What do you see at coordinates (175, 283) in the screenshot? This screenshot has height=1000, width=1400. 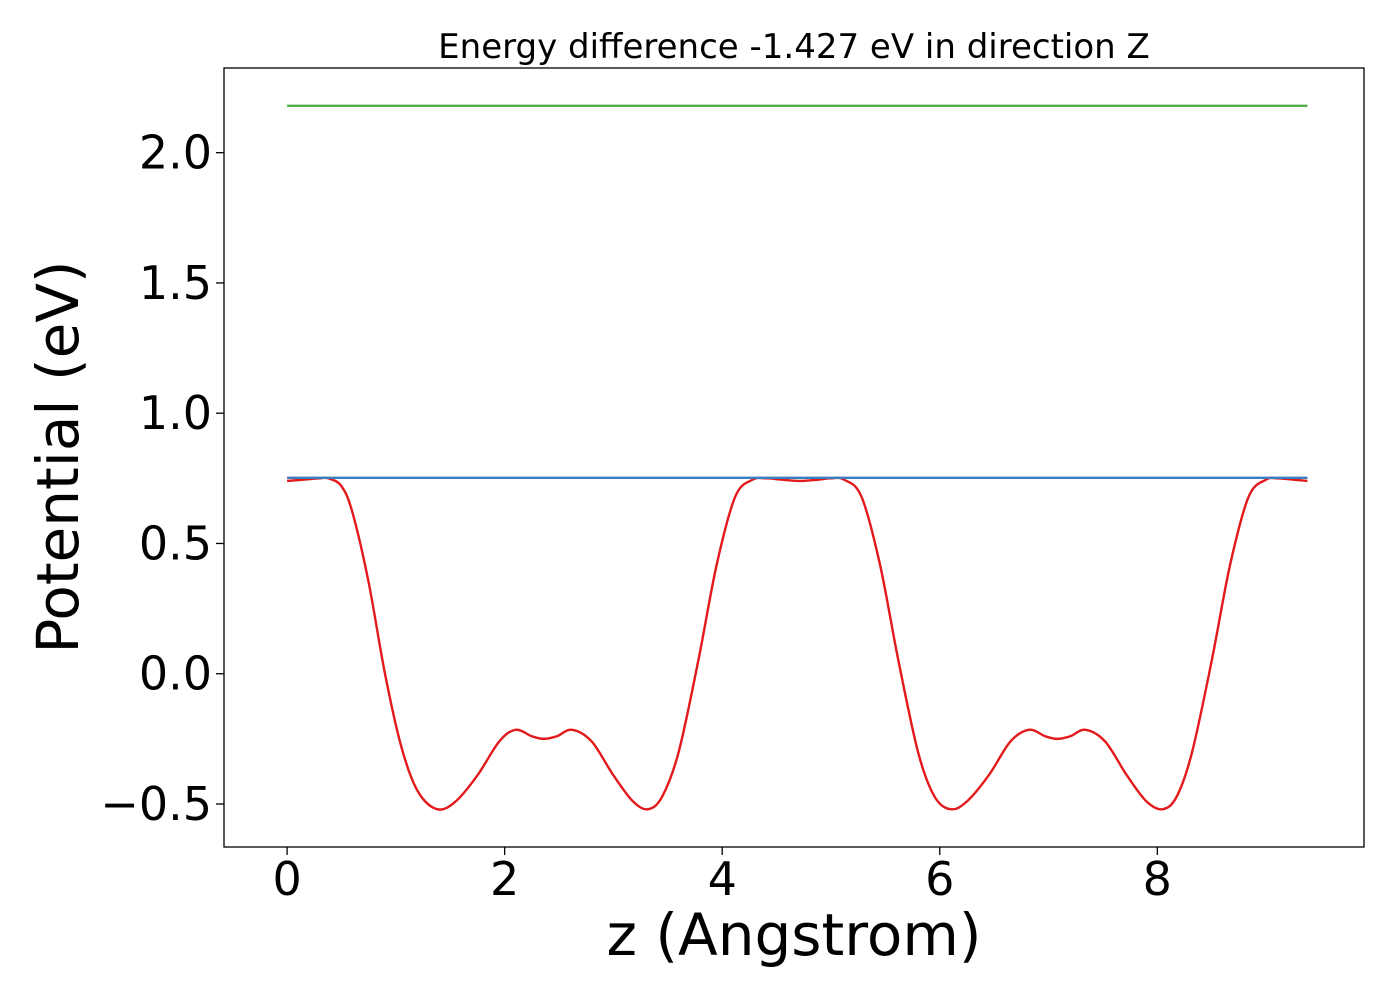 I see `y-tick-label: 1.5` at bounding box center [175, 283].